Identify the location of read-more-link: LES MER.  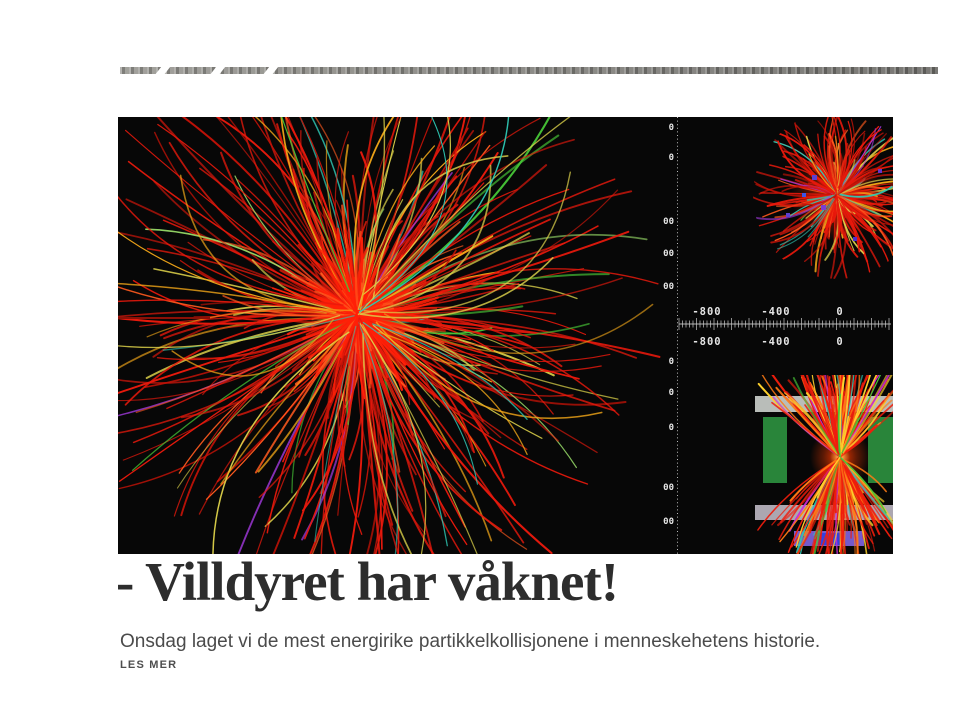
(149, 665).